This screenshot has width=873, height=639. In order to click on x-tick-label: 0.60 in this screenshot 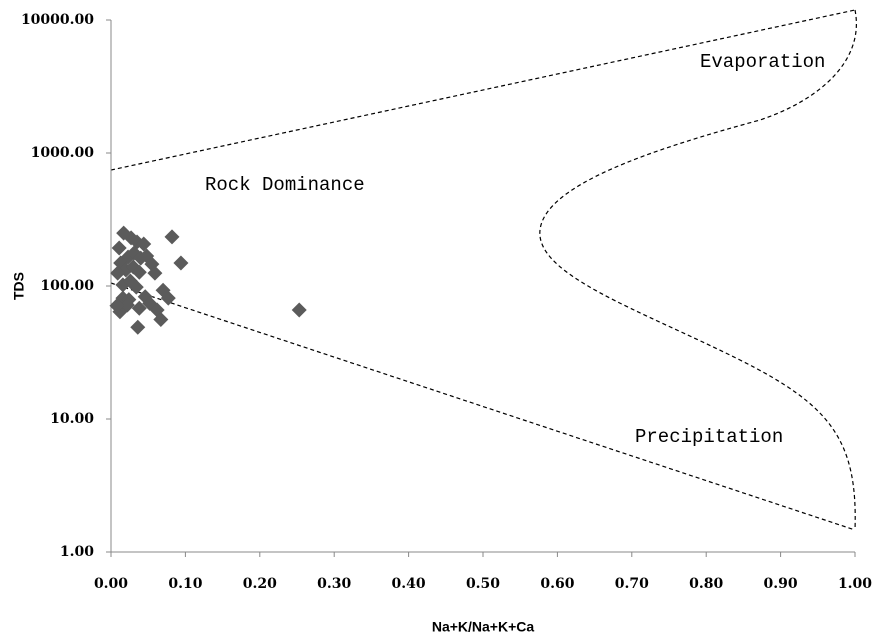, I will do `click(557, 584)`.